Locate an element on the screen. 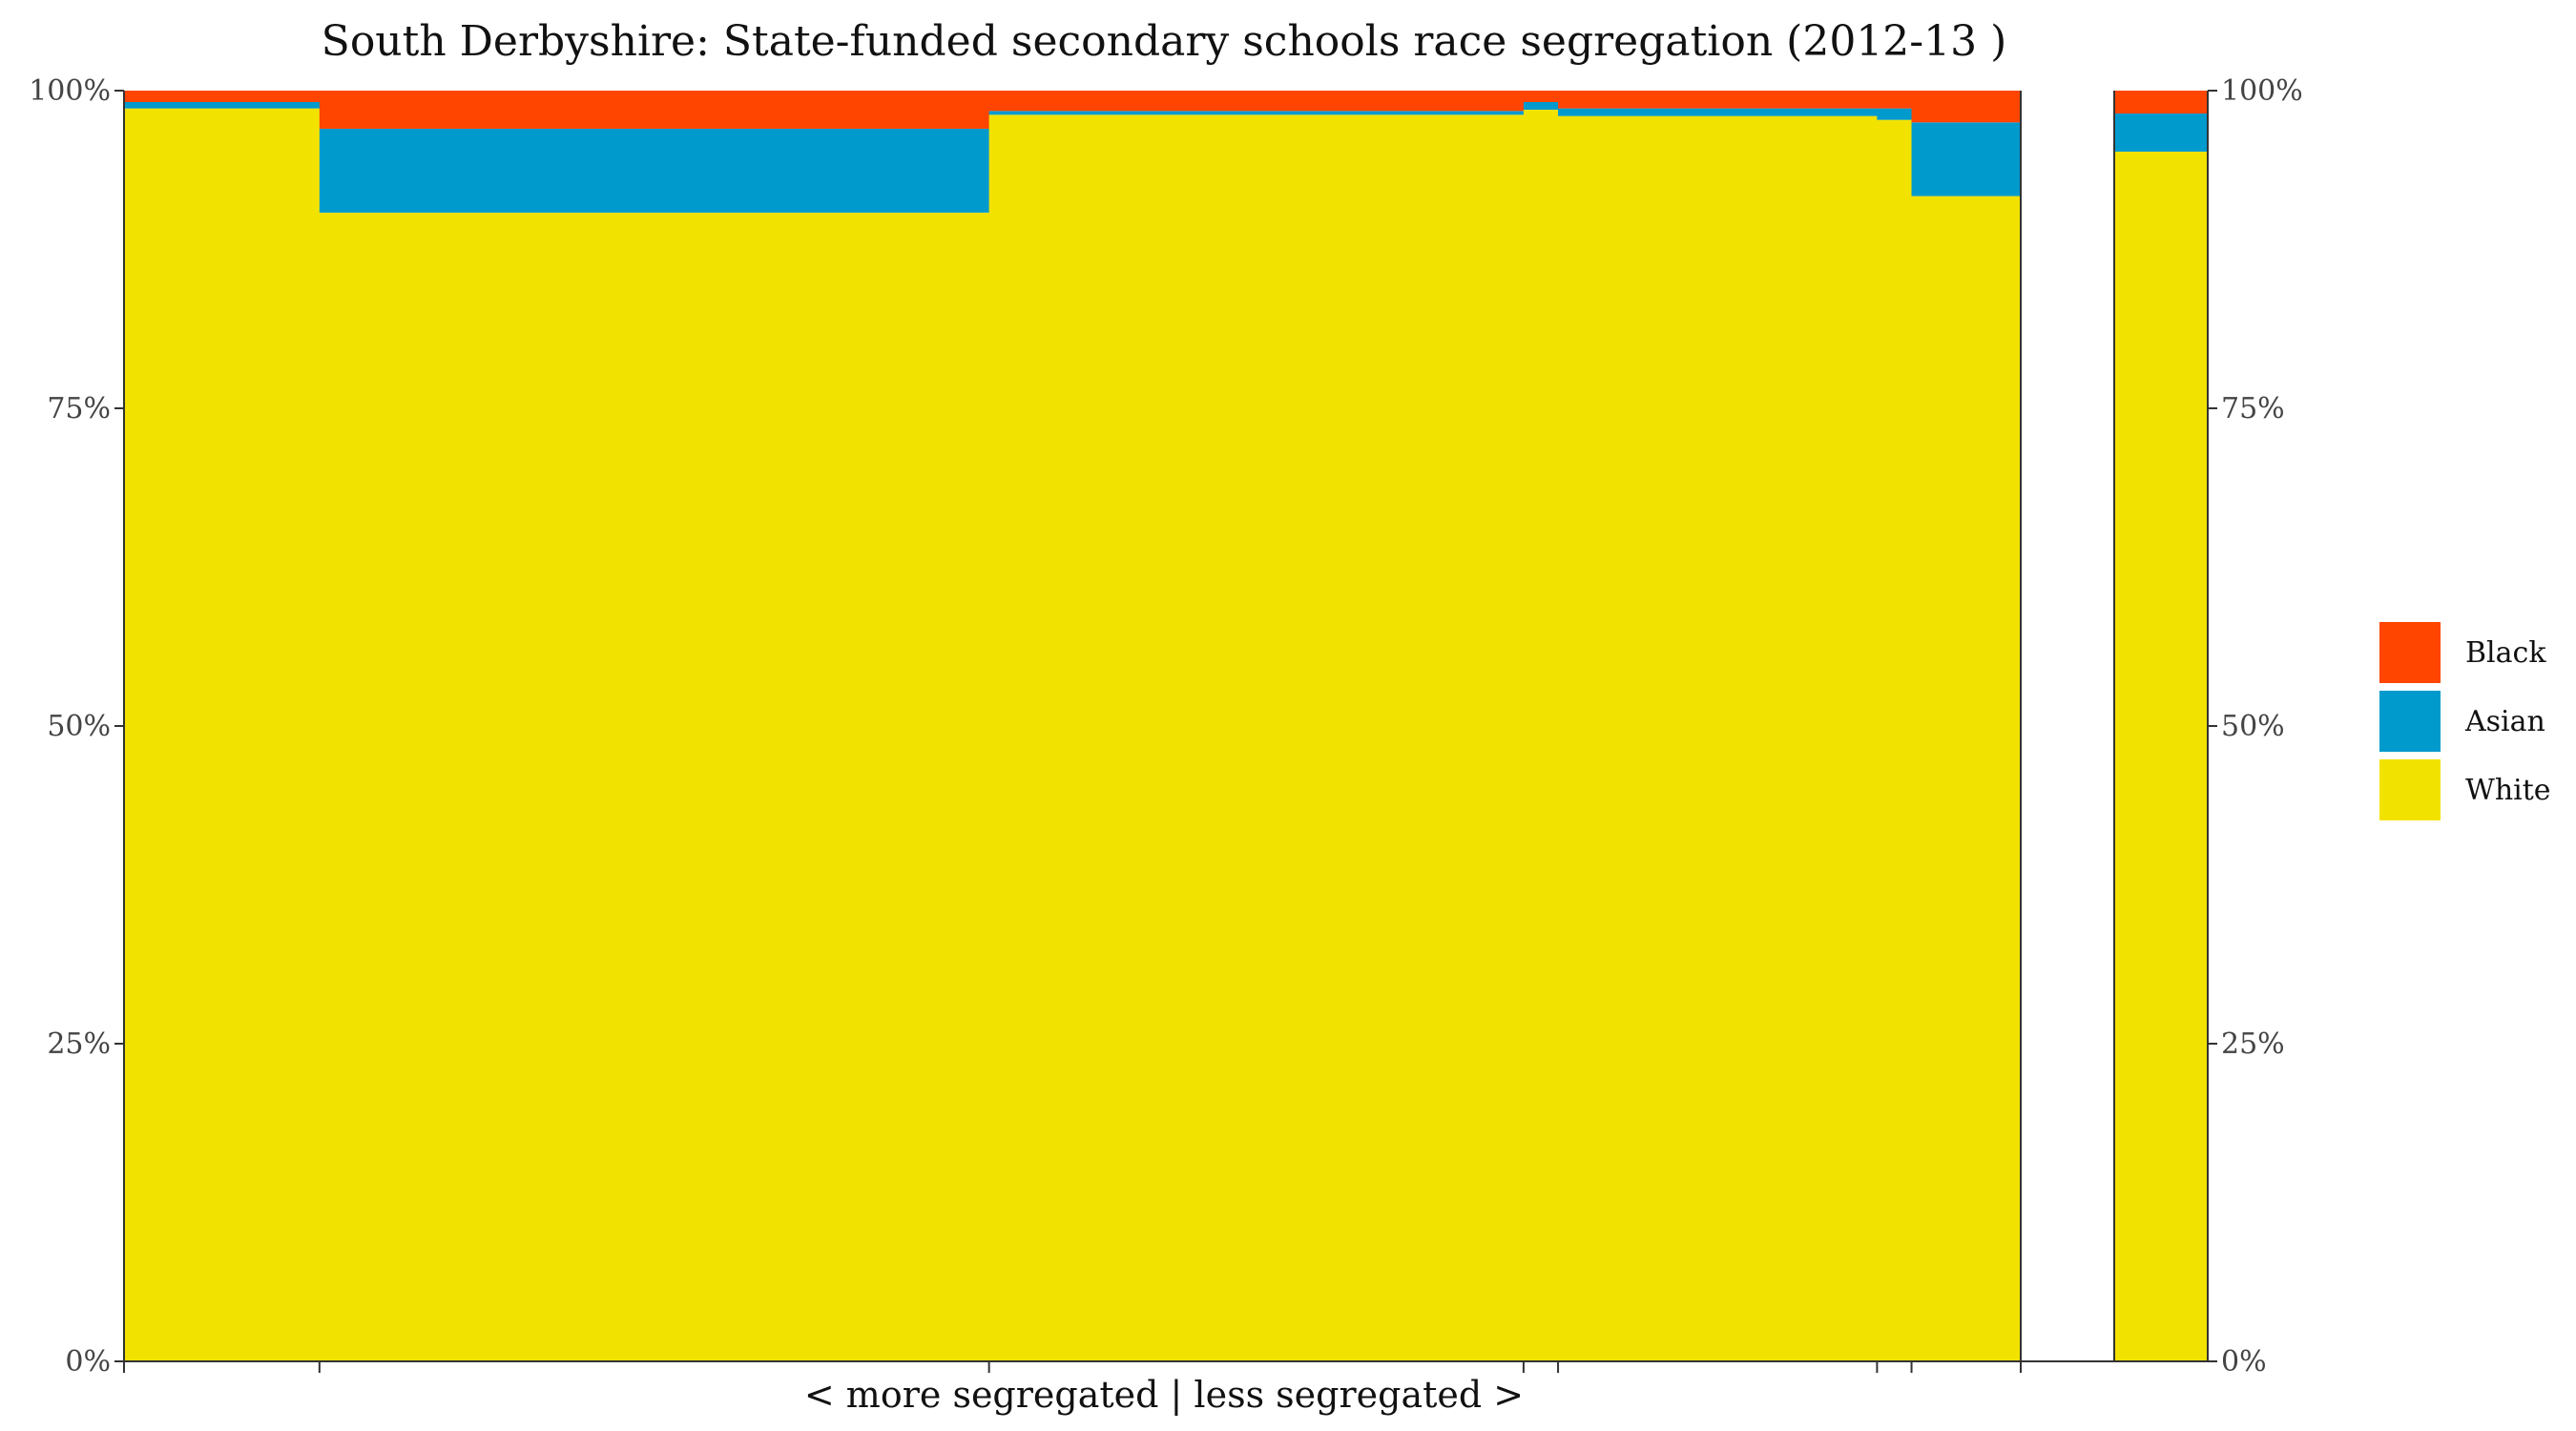 The image size is (2576, 1431). legend-label-white: White is located at coordinates (2508, 790).